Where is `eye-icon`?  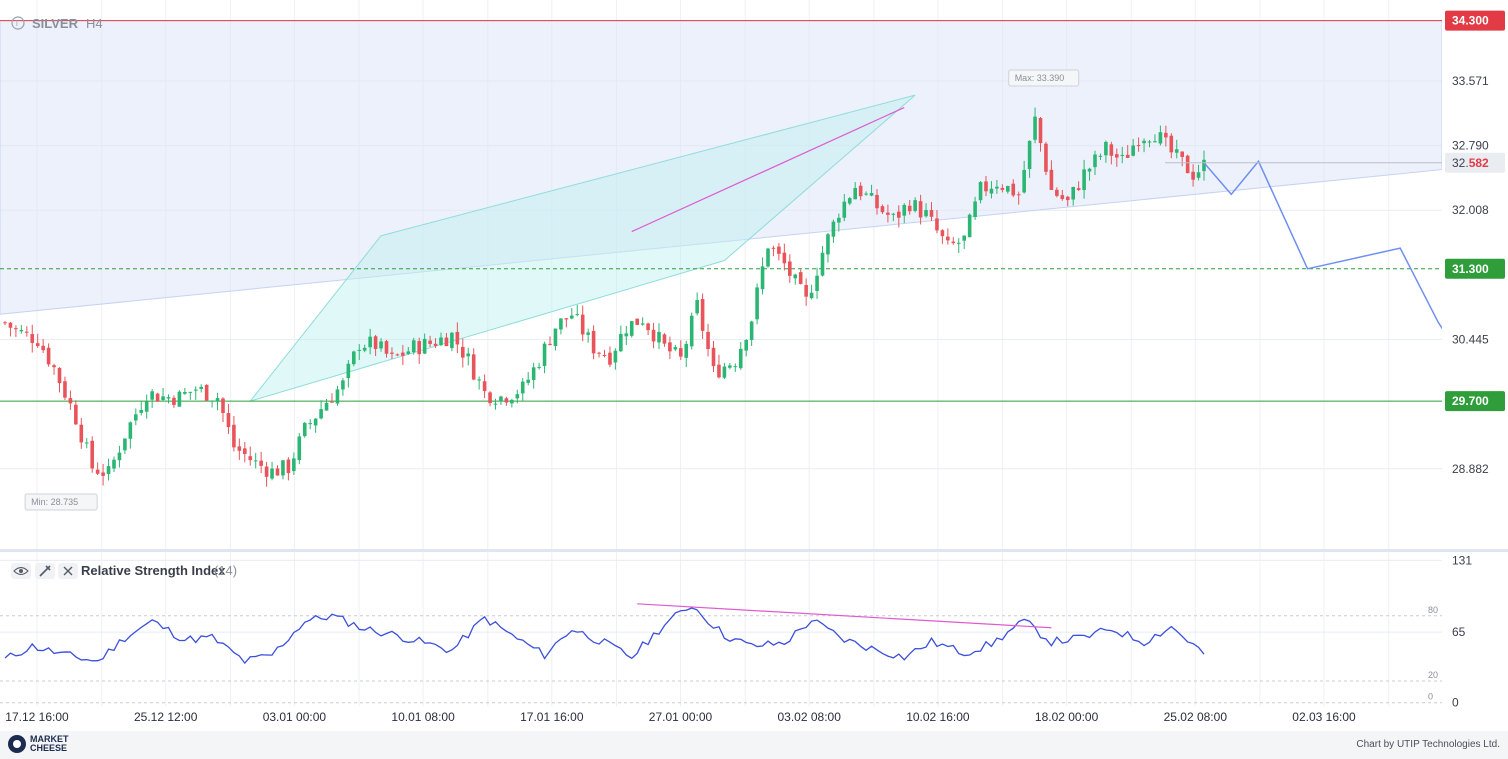
eye-icon is located at coordinates (21, 571).